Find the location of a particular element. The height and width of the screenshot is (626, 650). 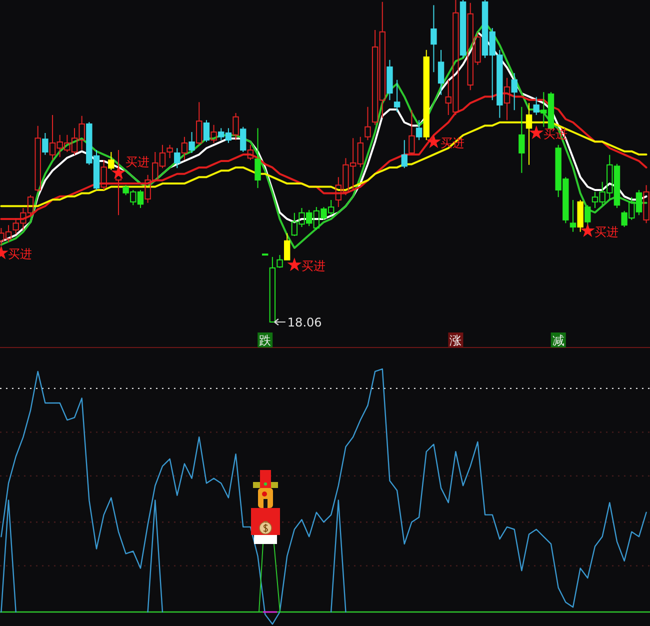

annotation: 18.06 is located at coordinates (304, 323).